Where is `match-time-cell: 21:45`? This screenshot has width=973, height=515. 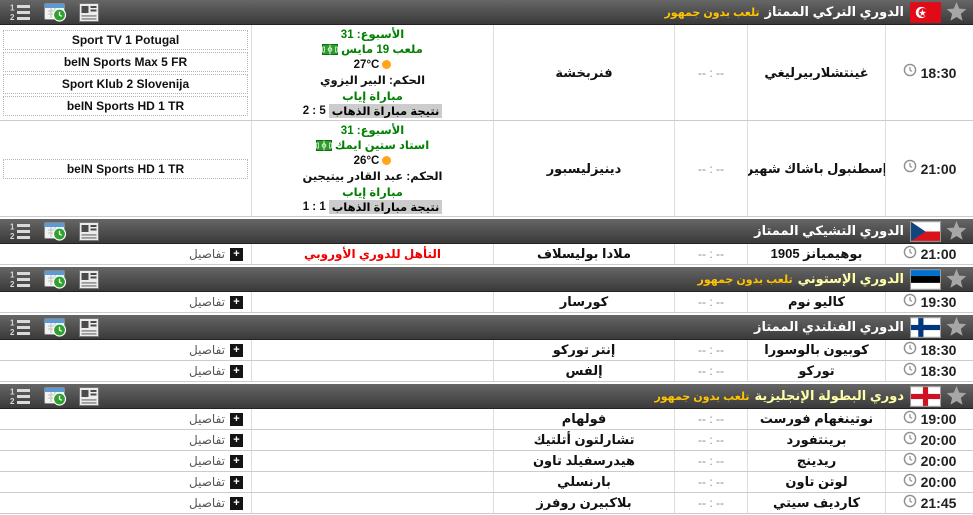
match-time-cell: 21:45 is located at coordinates (929, 503).